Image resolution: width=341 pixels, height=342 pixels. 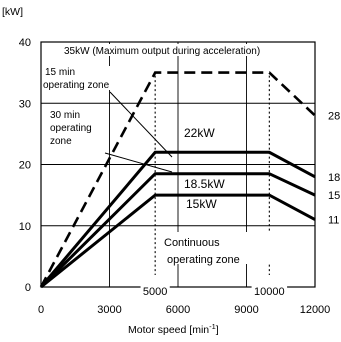 What do you see at coordinates (60, 72) in the screenshot?
I see `zone-15min-label: 15 min` at bounding box center [60, 72].